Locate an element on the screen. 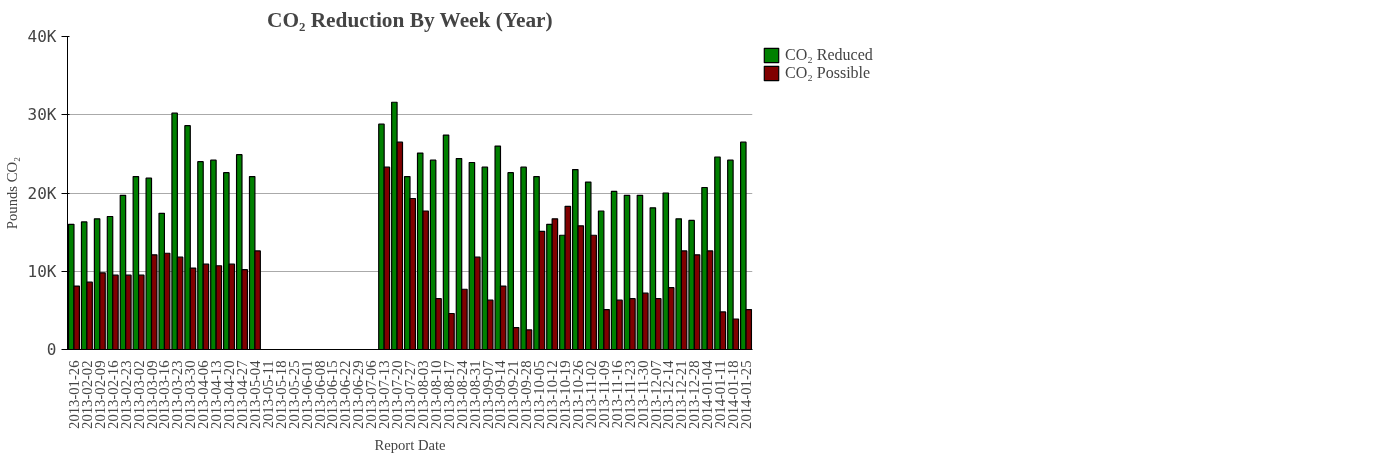 The height and width of the screenshot is (458, 1385). y-tick-label: 30K is located at coordinates (42, 115).